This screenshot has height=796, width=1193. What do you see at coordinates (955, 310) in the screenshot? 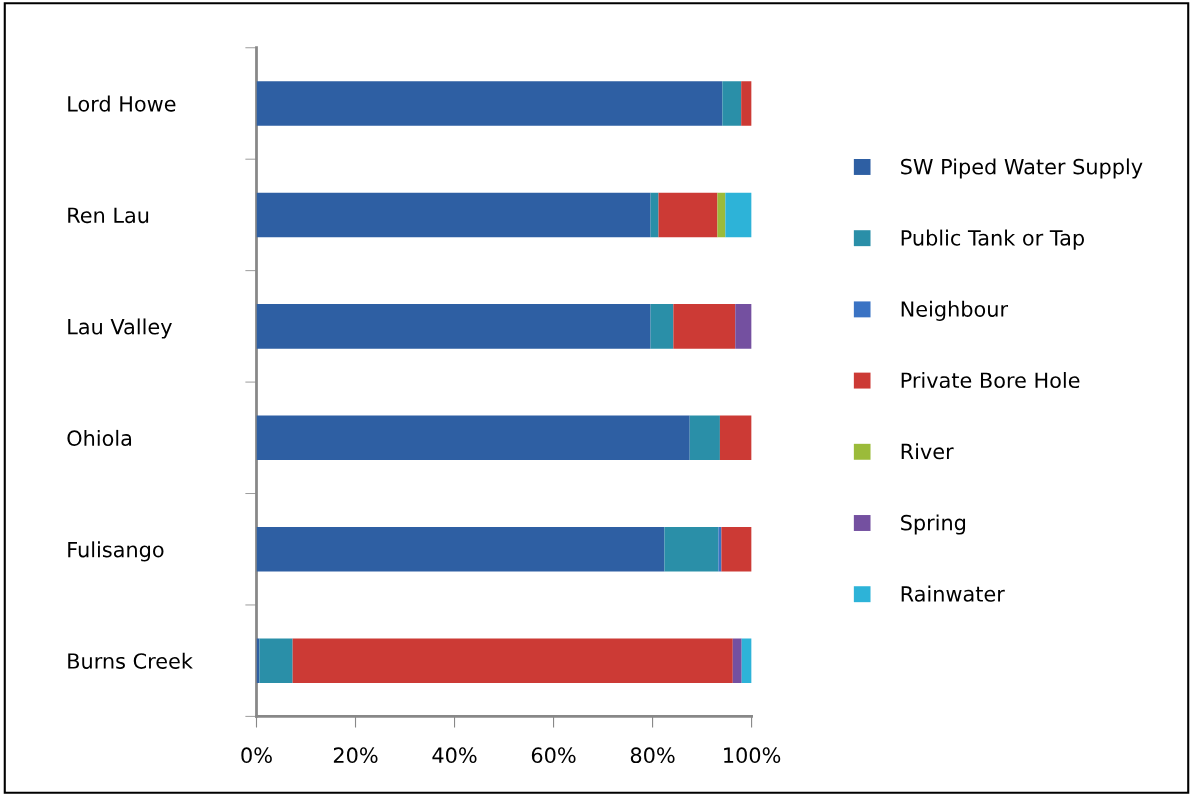
I see `legend-label: Neighbour` at bounding box center [955, 310].